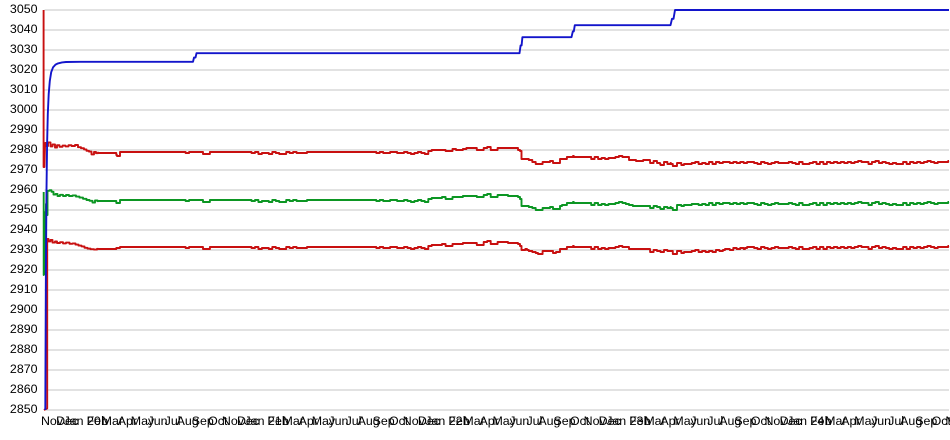  I want to click on svg-text: 2870, so click(24, 369).